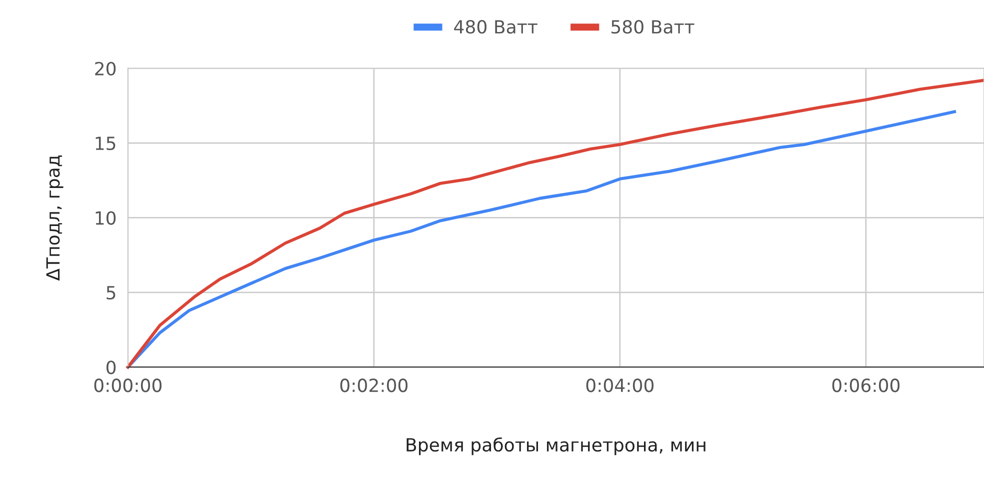 The height and width of the screenshot is (478, 984). I want to click on y-tick-label: 10, so click(106, 218).